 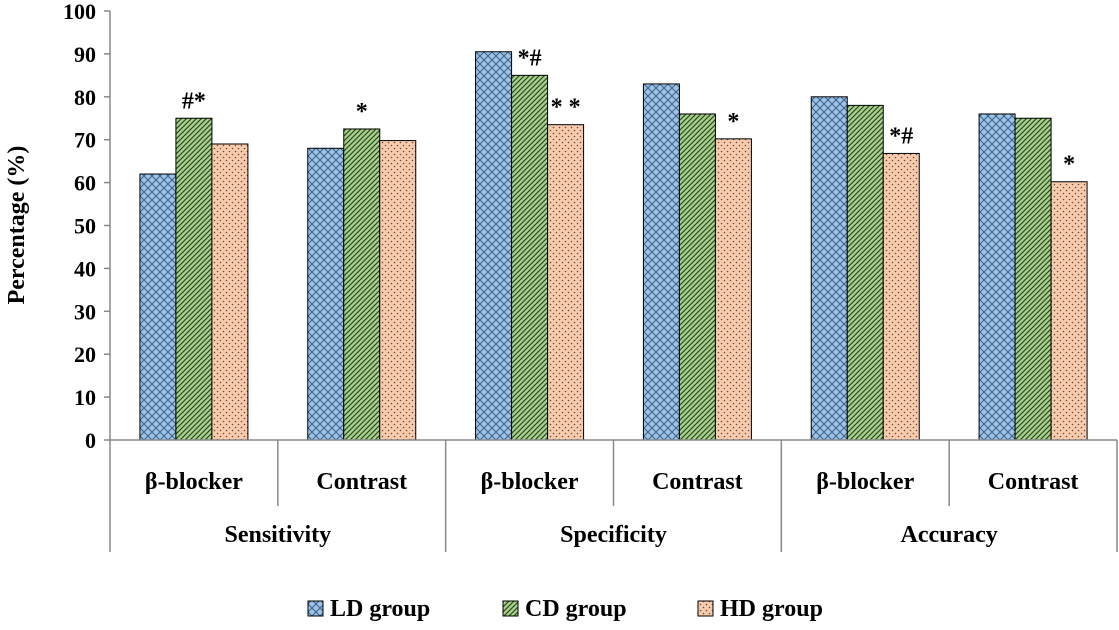 I want to click on y-axis: 0 10 20 30 40 50 60 70 80 90 100, so click(x=87, y=226).